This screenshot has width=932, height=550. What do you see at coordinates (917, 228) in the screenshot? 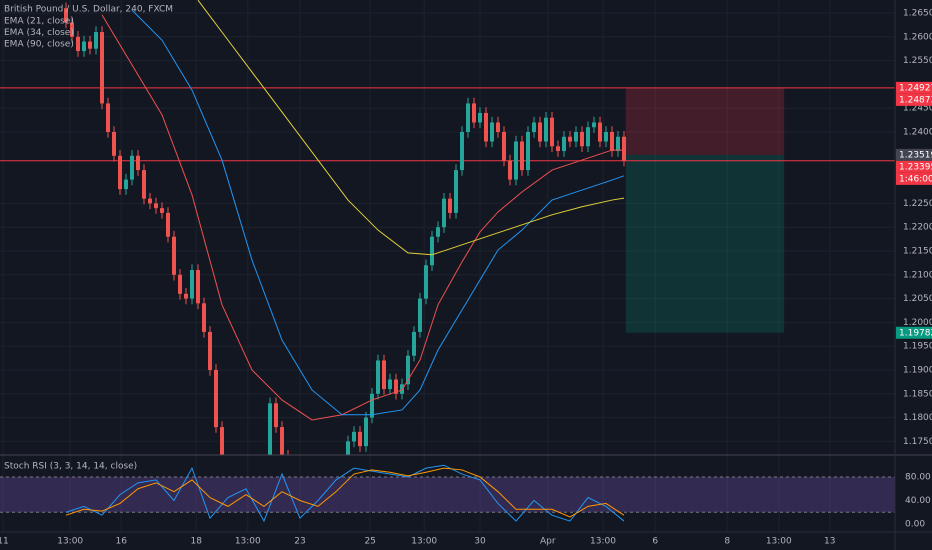
I see `y-tick-label: 1.22000` at bounding box center [917, 228].